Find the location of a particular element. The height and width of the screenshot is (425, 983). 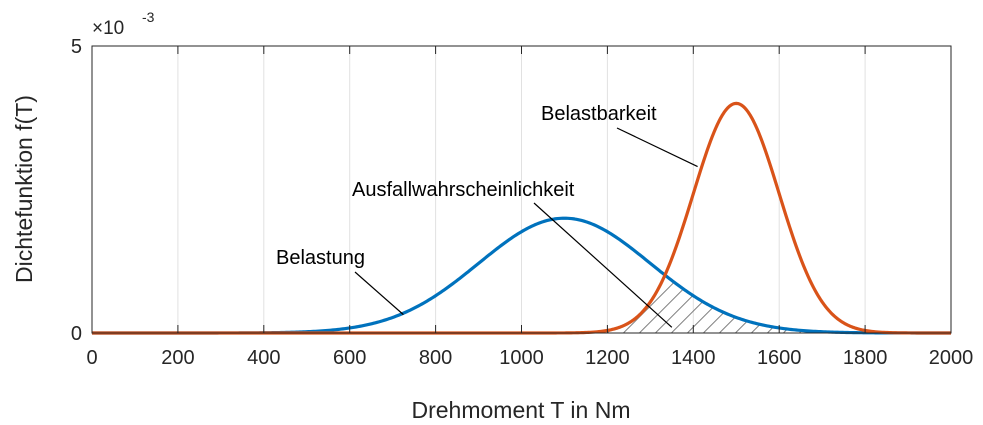

y-tick-label: 5 is located at coordinates (76, 47).